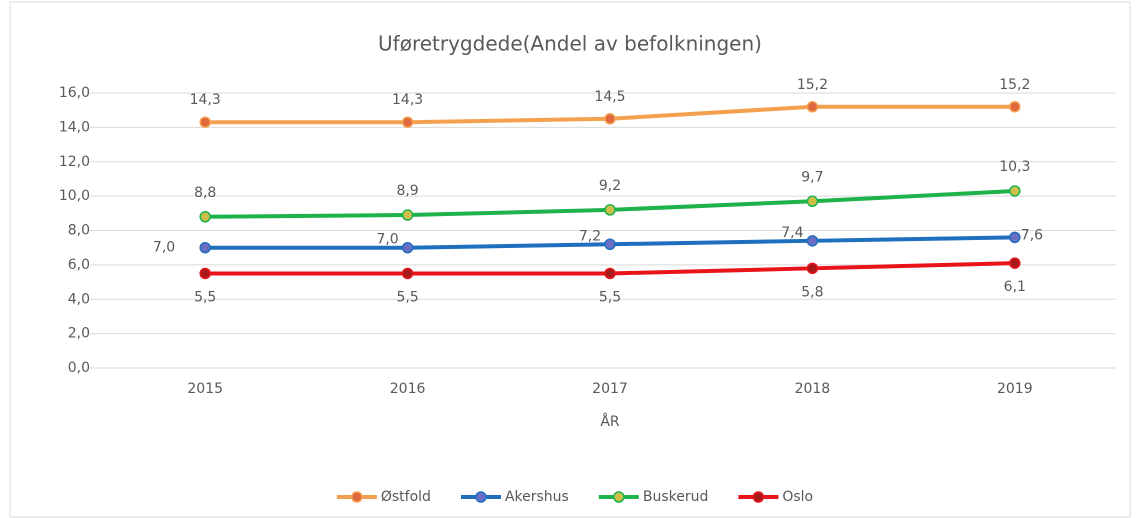 The image size is (1139, 518). I want to click on data-label: 10,3, so click(1014, 167).